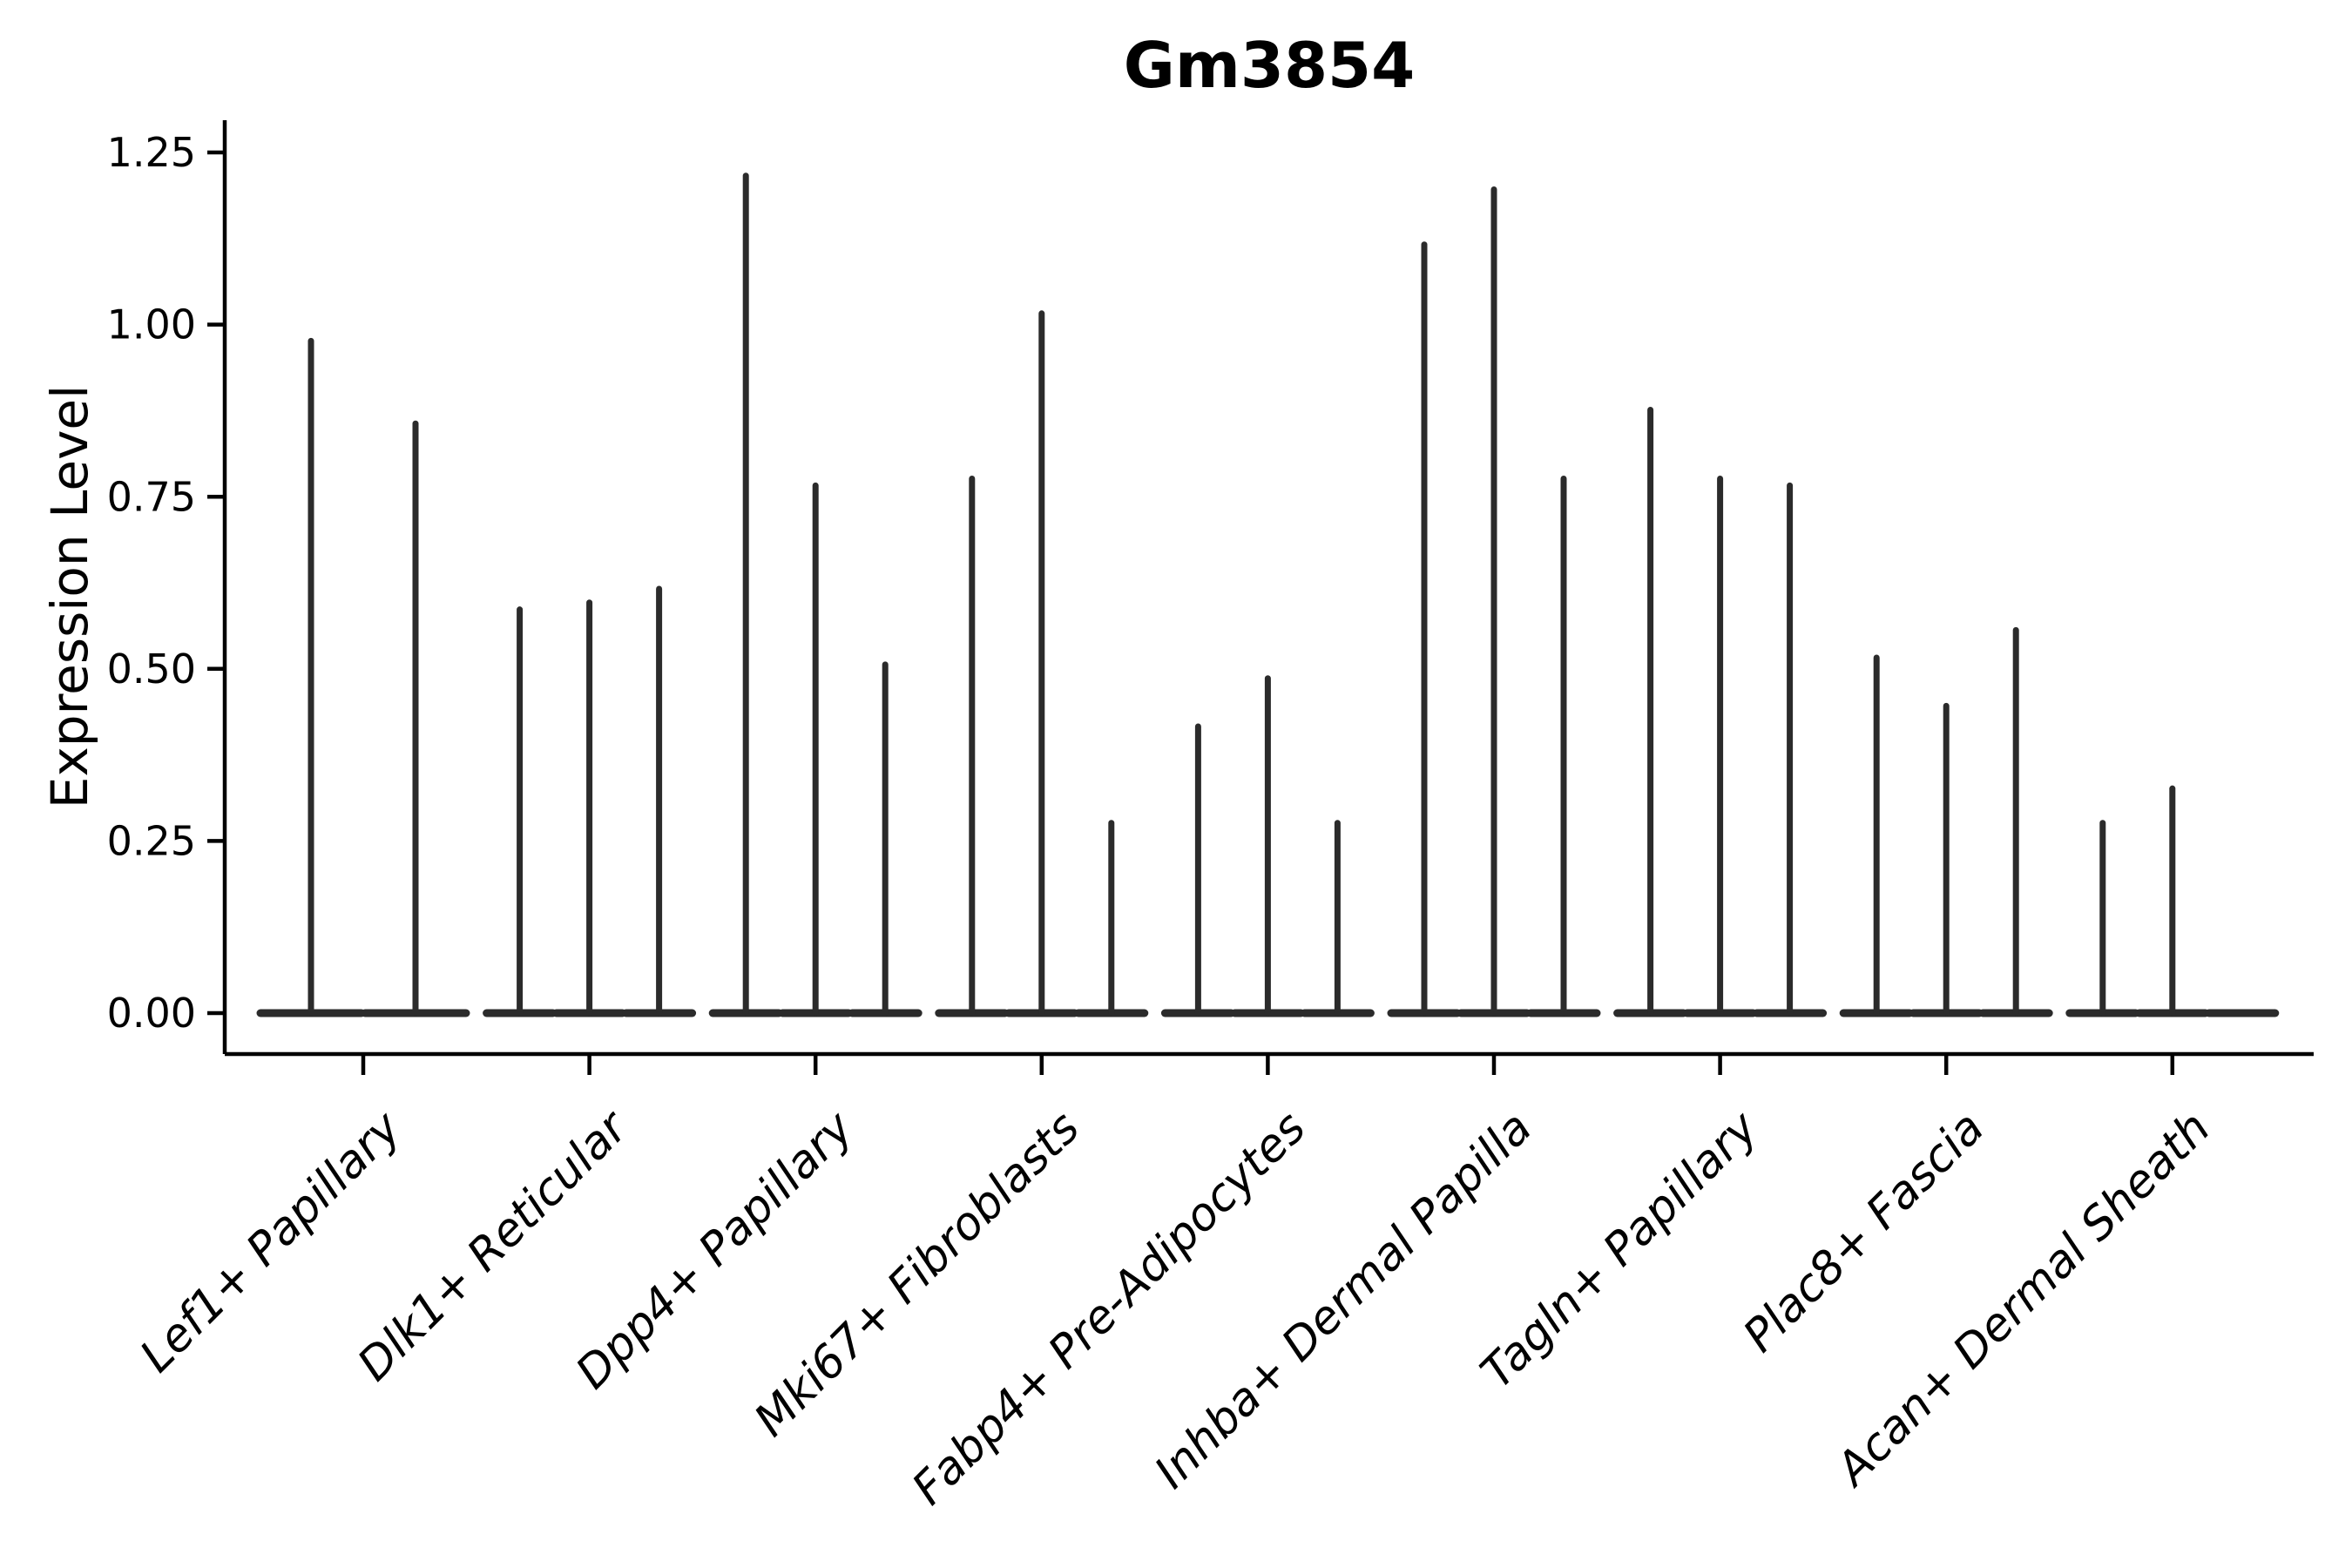  Describe the element at coordinates (151, 496) in the screenshot. I see `y-tick-label: 0.75` at that location.